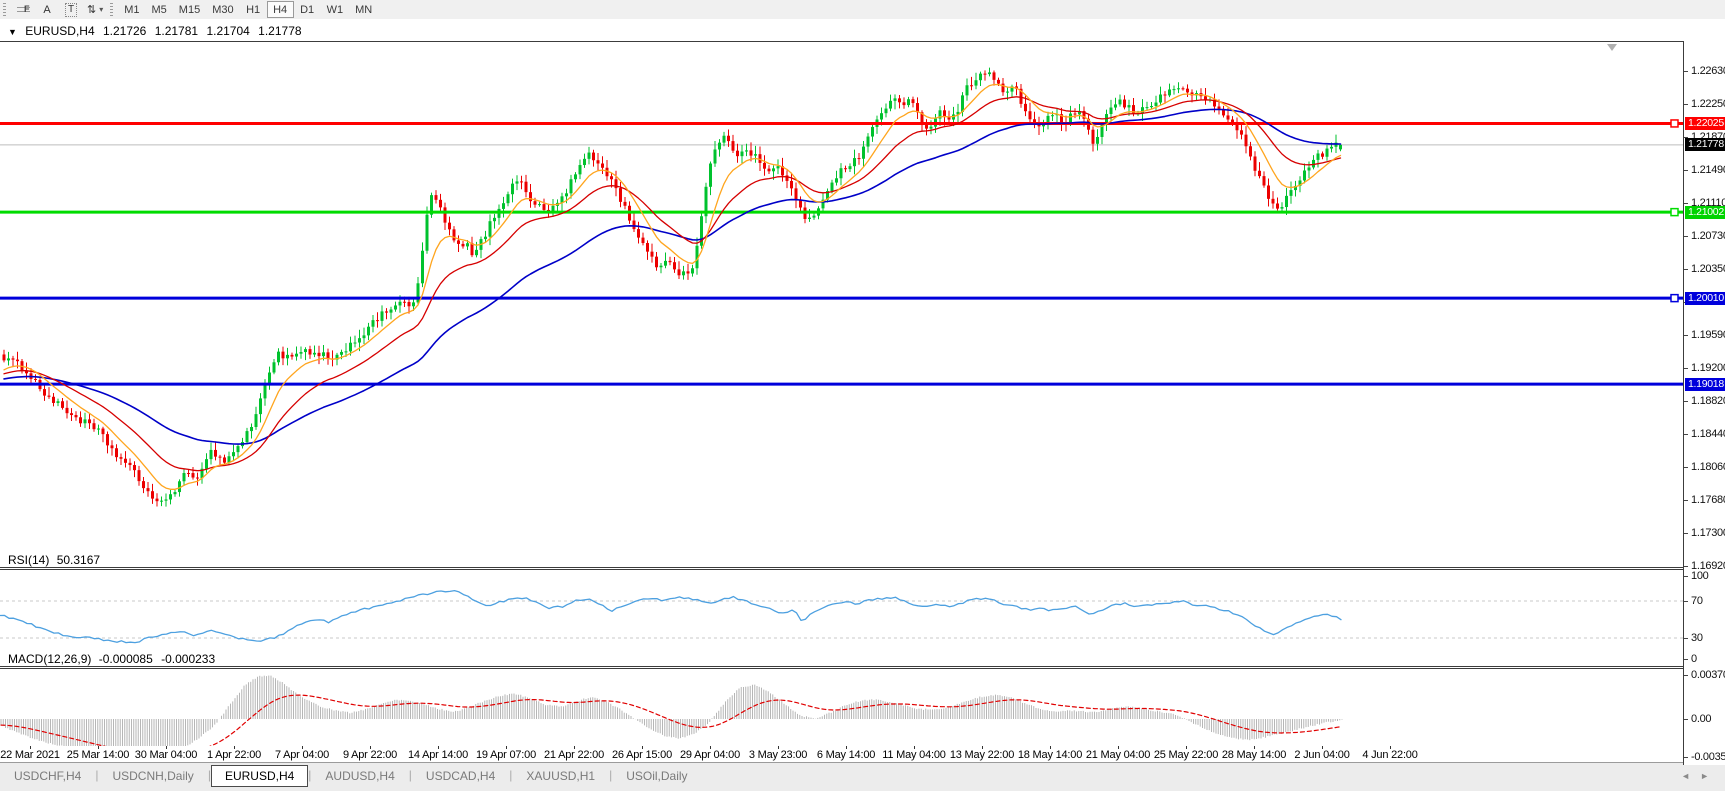  What do you see at coordinates (131, 9) in the screenshot?
I see `timeframe-button-m1: M1` at bounding box center [131, 9].